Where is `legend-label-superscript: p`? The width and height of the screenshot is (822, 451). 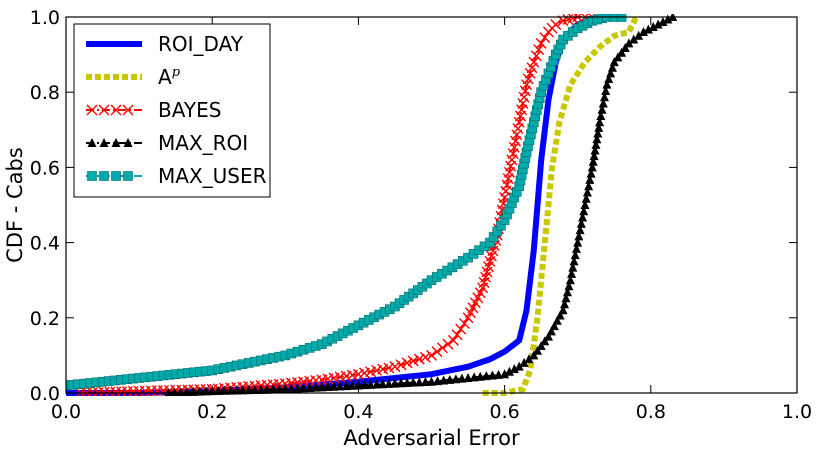 legend-label-superscript: p is located at coordinates (176, 72).